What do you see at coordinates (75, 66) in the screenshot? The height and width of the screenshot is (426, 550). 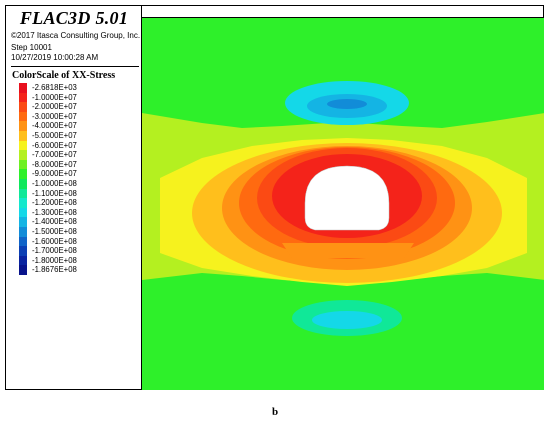 I see `legend-divider` at bounding box center [75, 66].